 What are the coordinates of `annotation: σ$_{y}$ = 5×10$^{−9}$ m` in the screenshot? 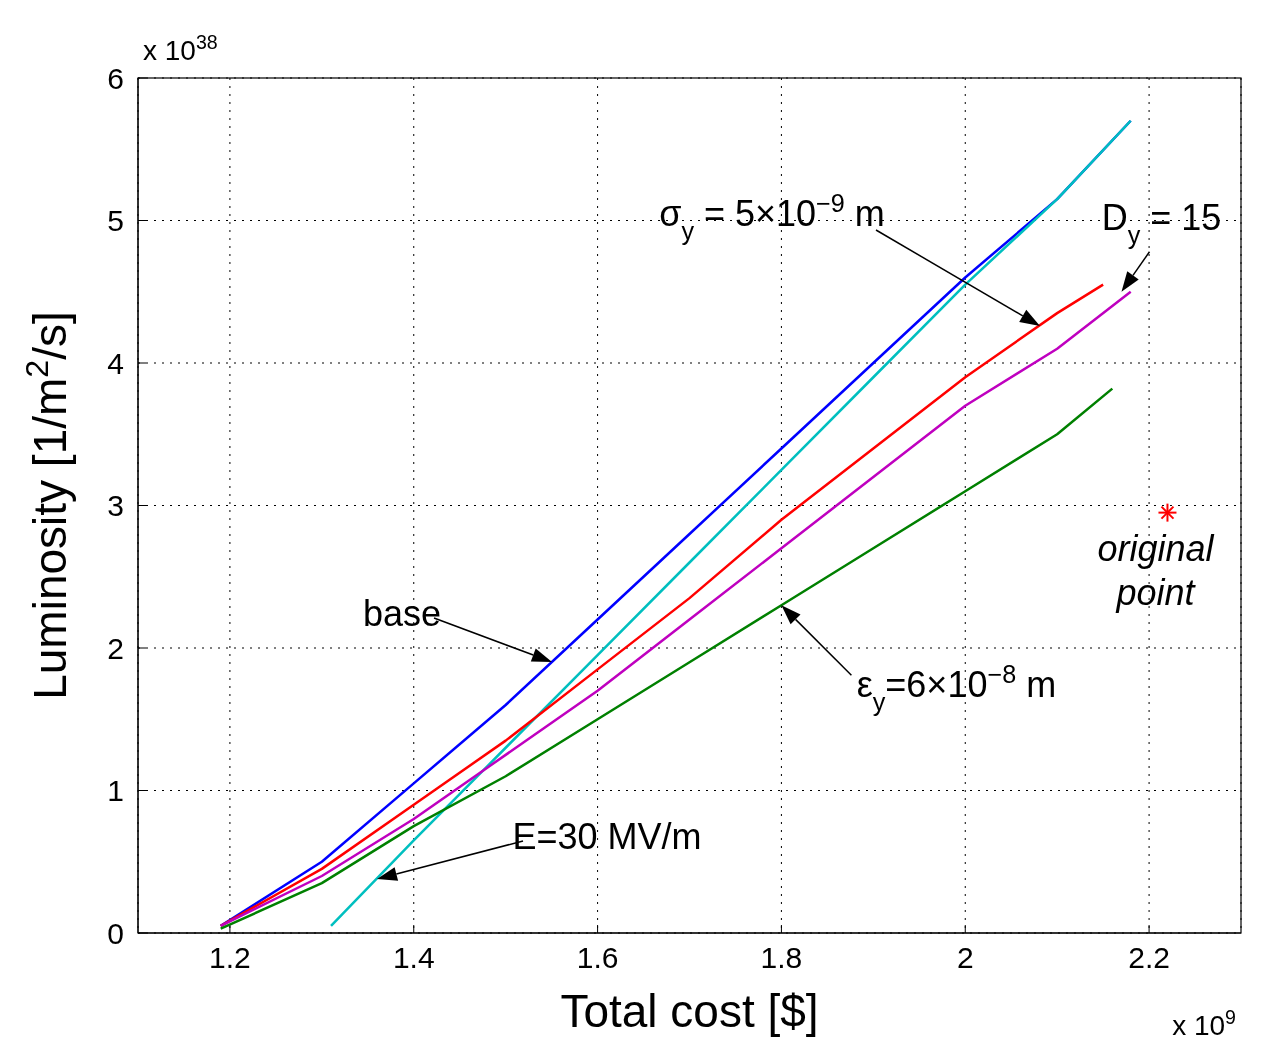 It's located at (772, 217).